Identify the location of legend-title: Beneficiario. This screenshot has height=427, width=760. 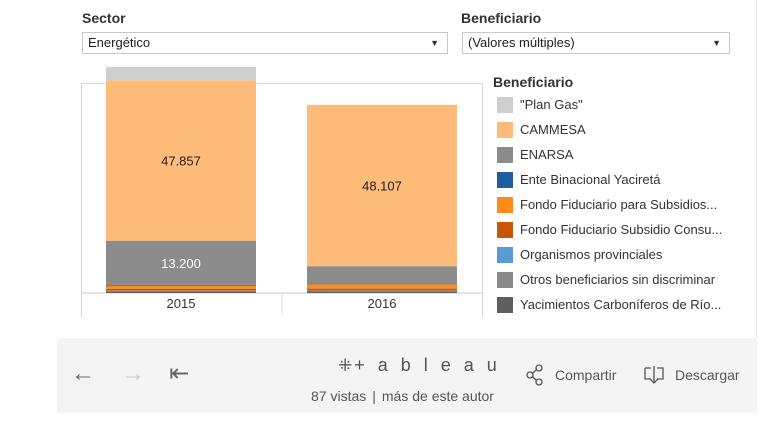
(533, 82).